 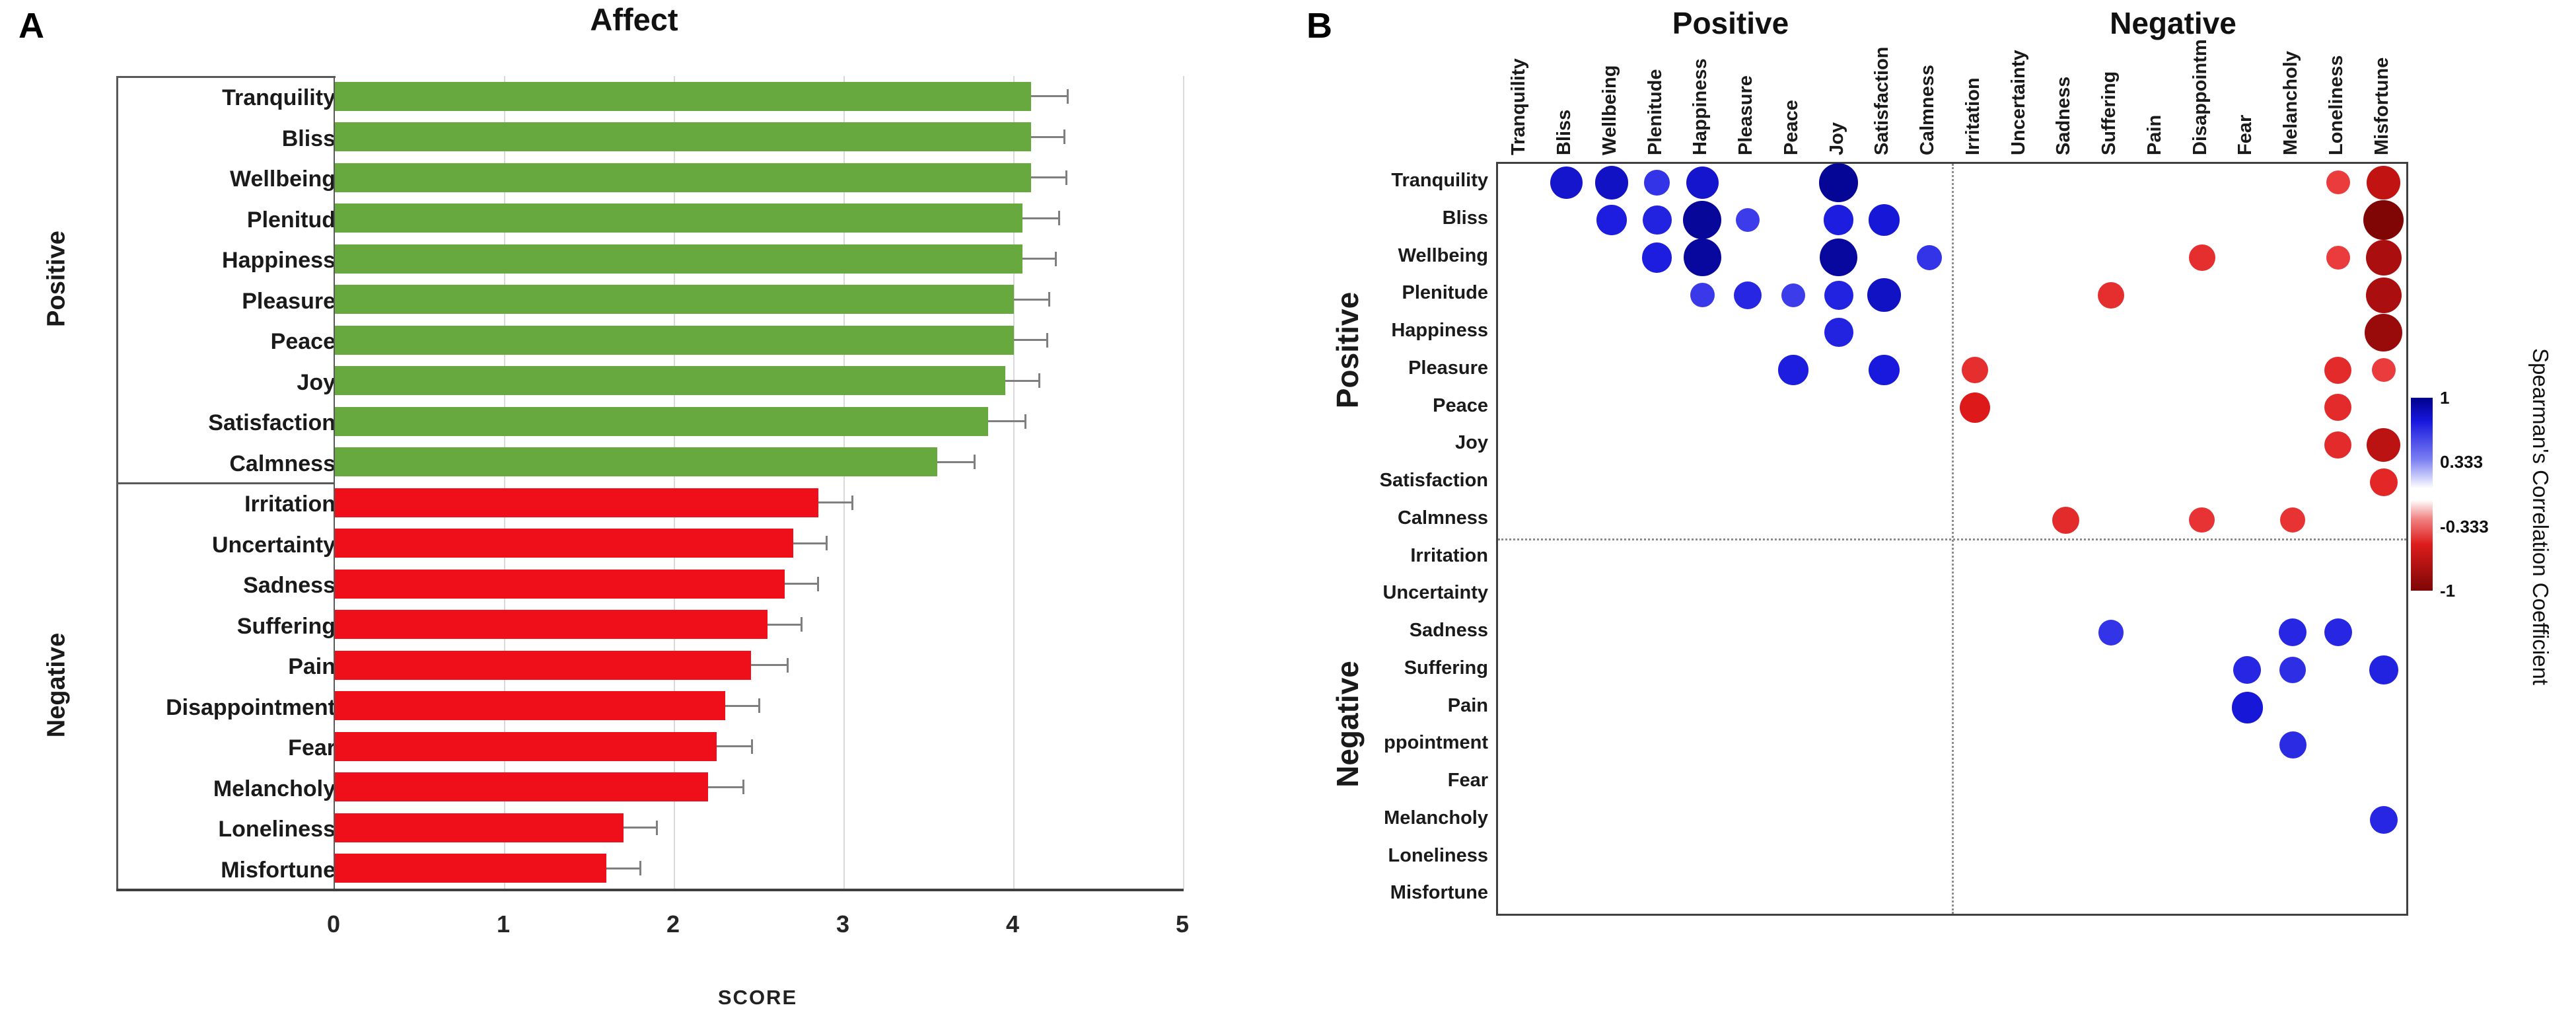 I want to click on positive-negative-row-separator, so click(x=1952, y=539).